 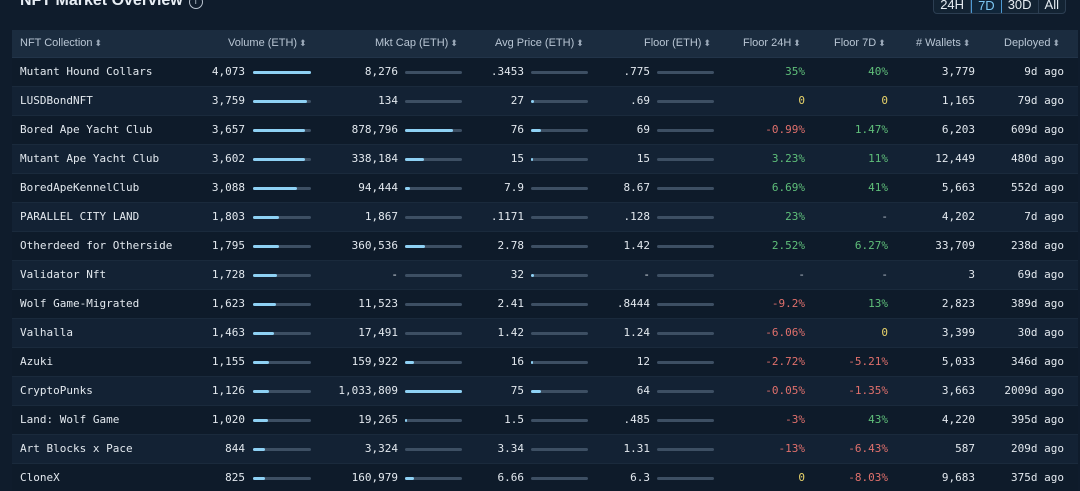 I want to click on avgprice-value: .1171, so click(x=507, y=216).